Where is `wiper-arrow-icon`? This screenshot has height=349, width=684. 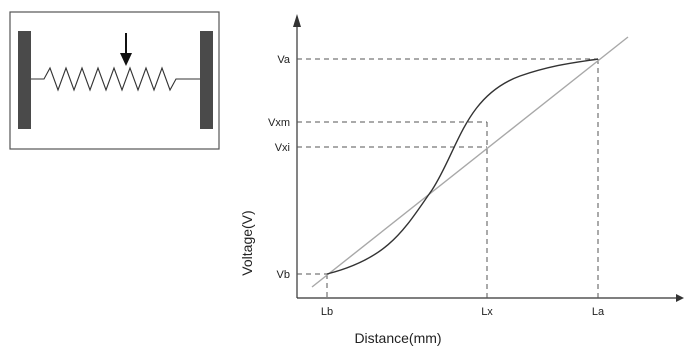
wiper-arrow-icon is located at coordinates (126, 49).